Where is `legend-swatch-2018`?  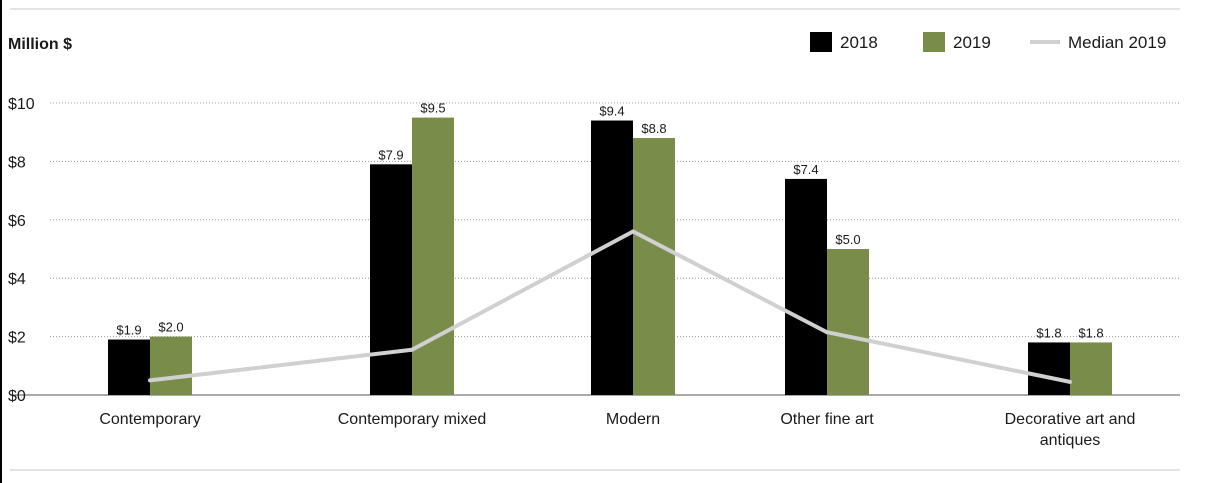 legend-swatch-2018 is located at coordinates (821, 42).